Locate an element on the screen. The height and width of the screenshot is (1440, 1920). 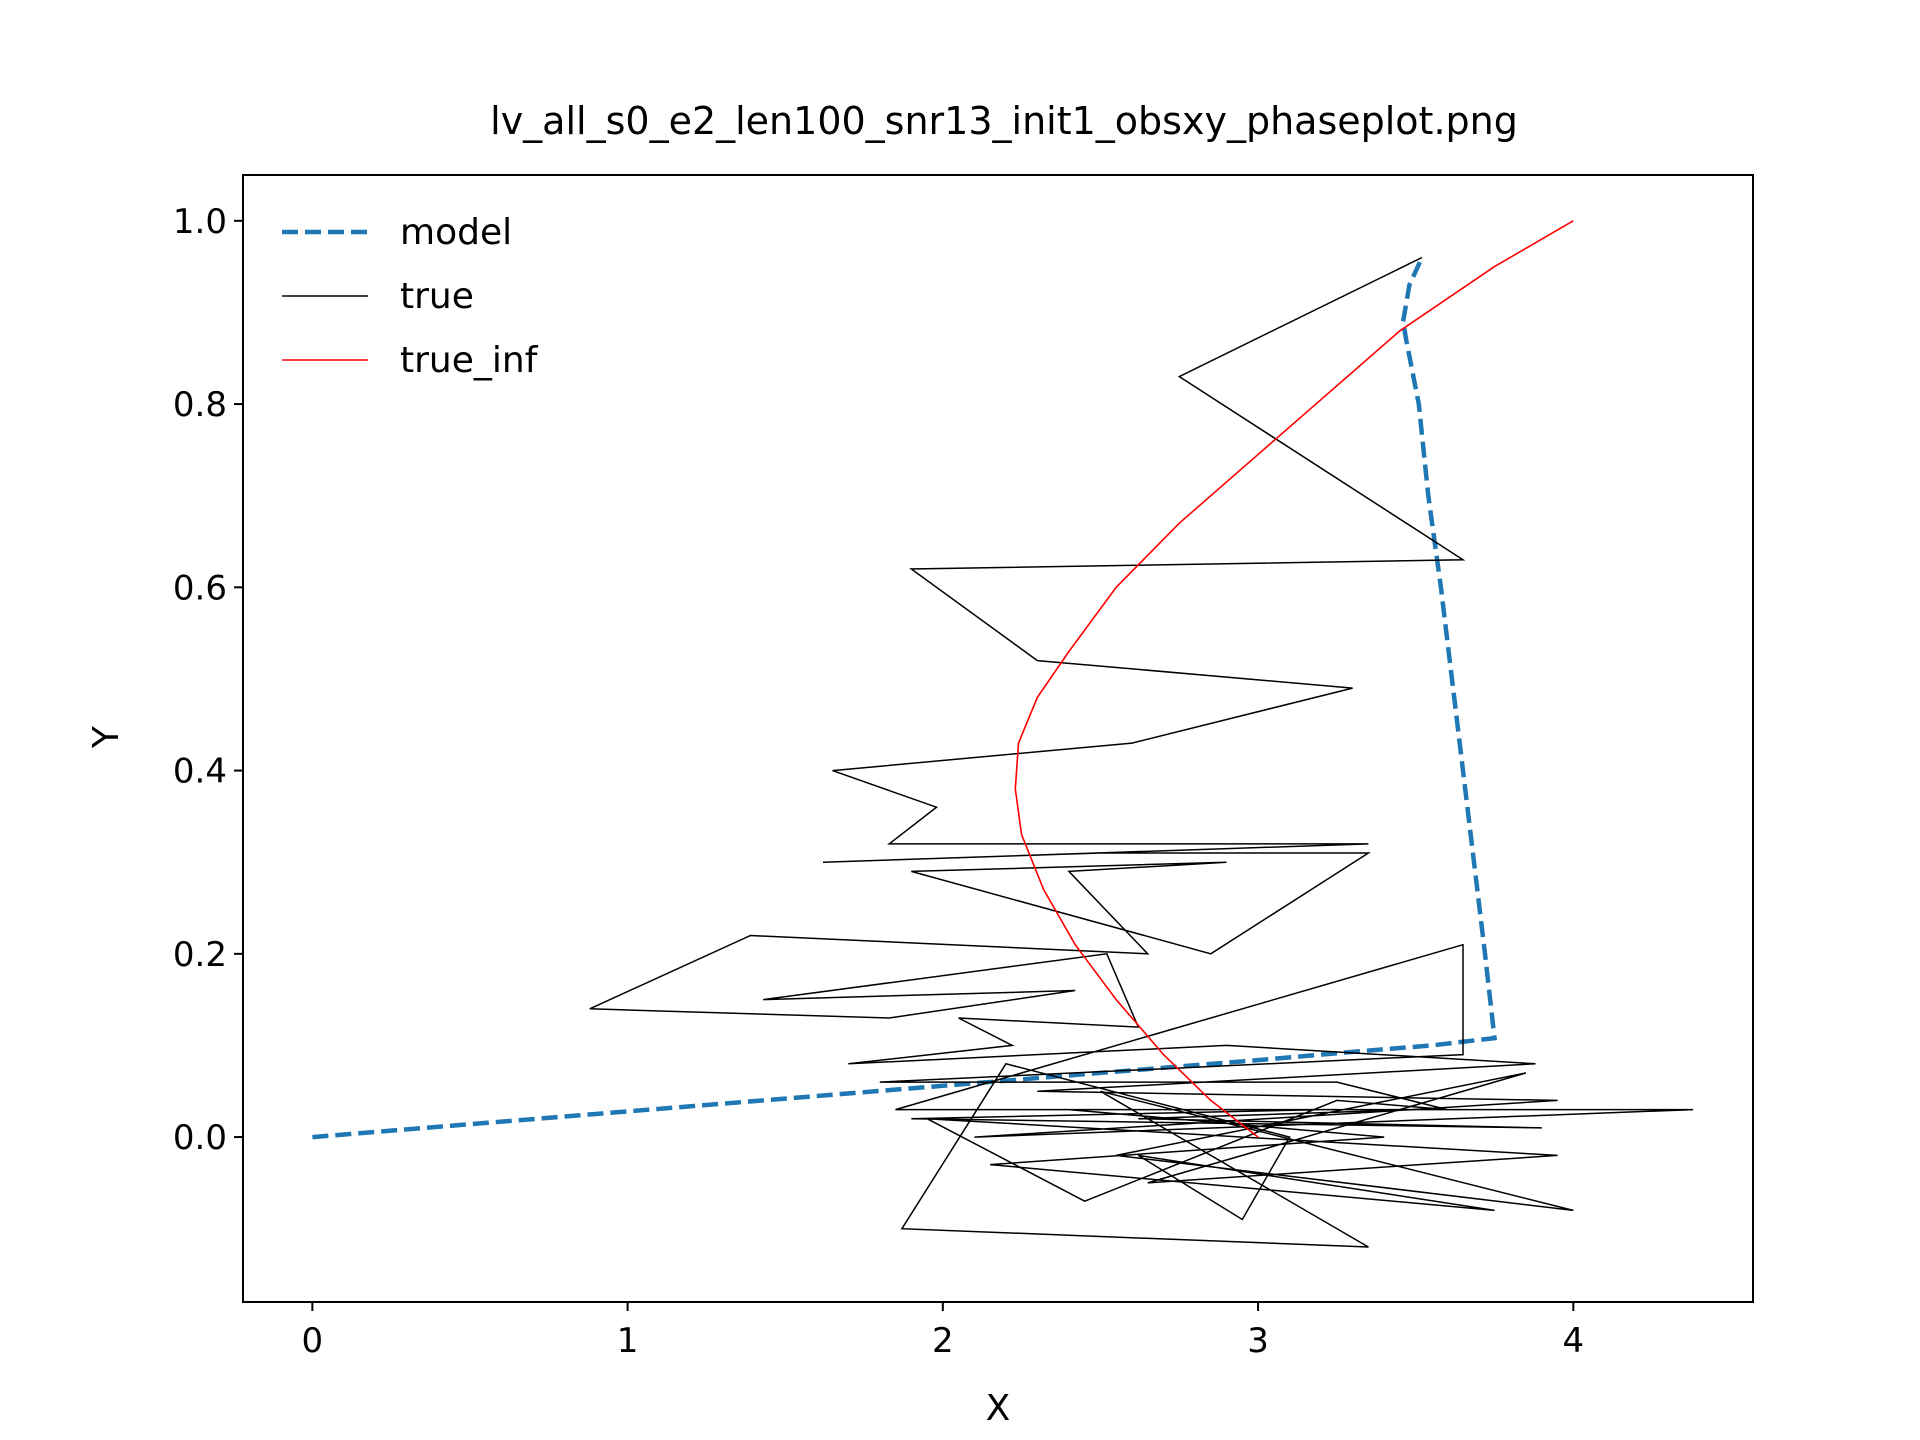
y-tick-label: 0.6 is located at coordinates (200, 588).